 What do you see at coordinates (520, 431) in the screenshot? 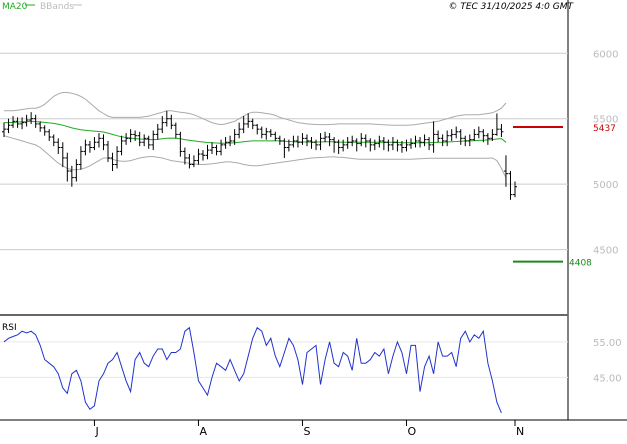
I see `x-tick-label: N` at bounding box center [520, 431].